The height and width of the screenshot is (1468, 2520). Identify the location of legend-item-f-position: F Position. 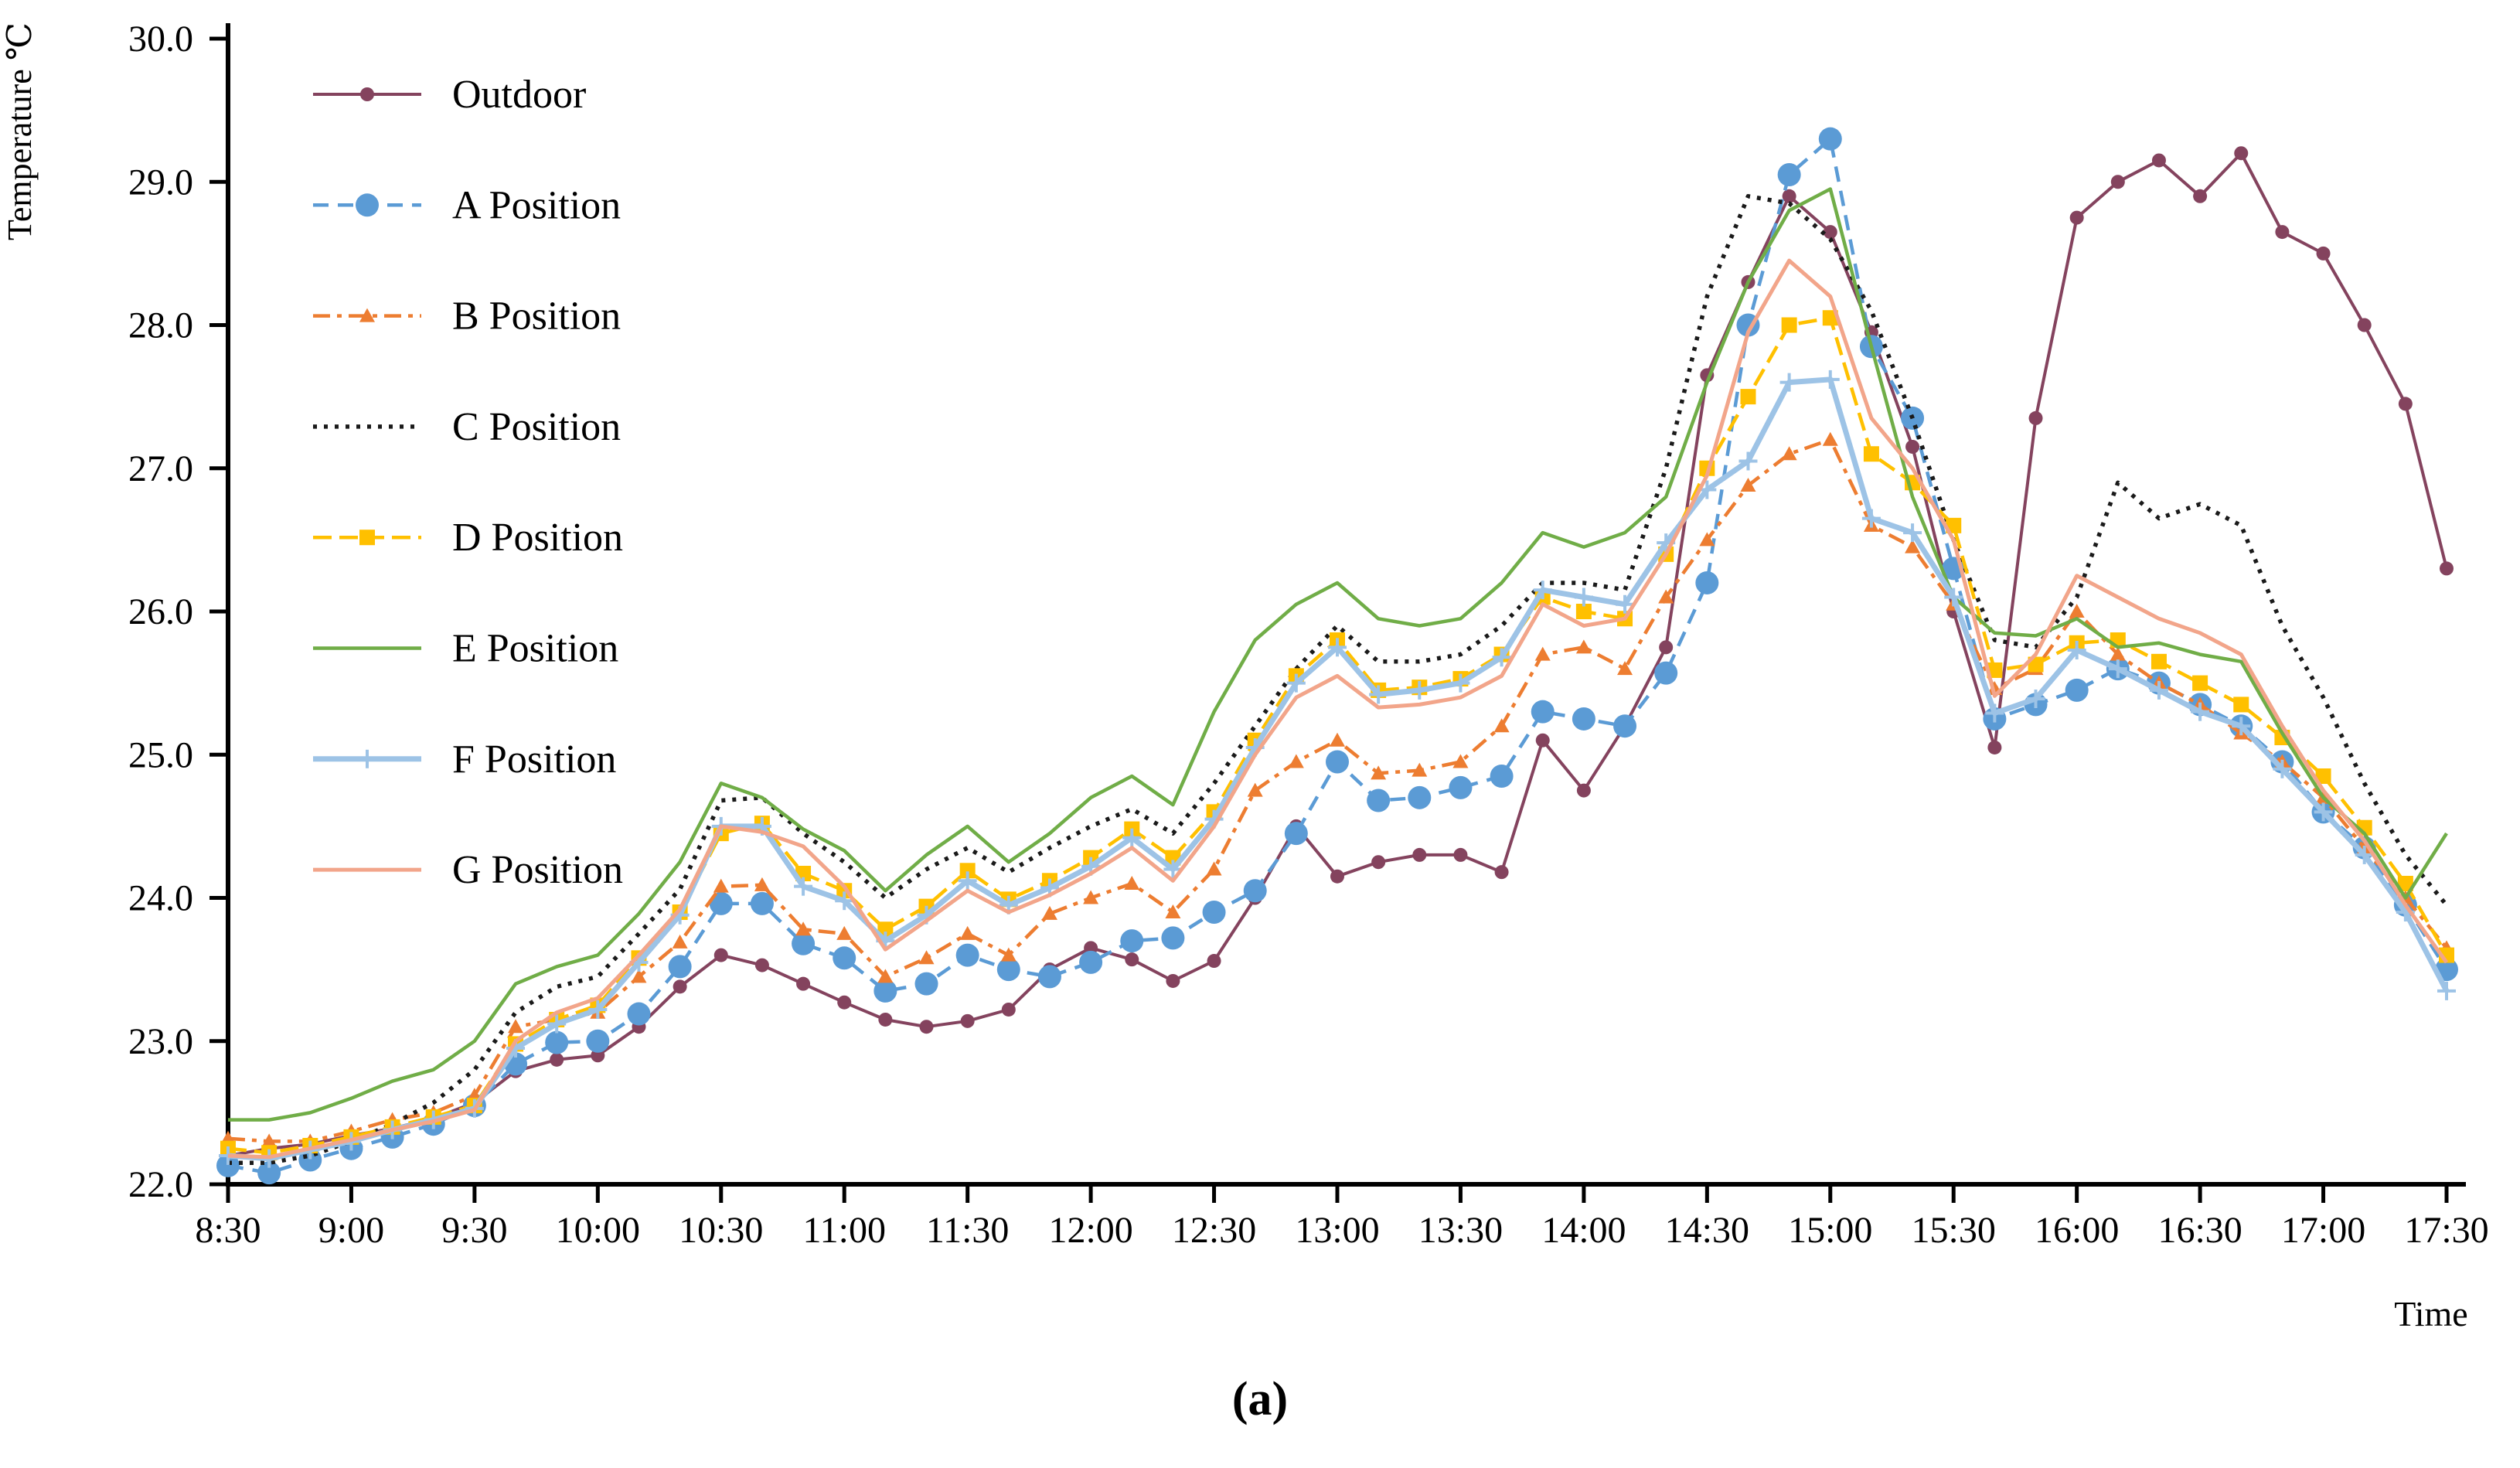
(465, 759).